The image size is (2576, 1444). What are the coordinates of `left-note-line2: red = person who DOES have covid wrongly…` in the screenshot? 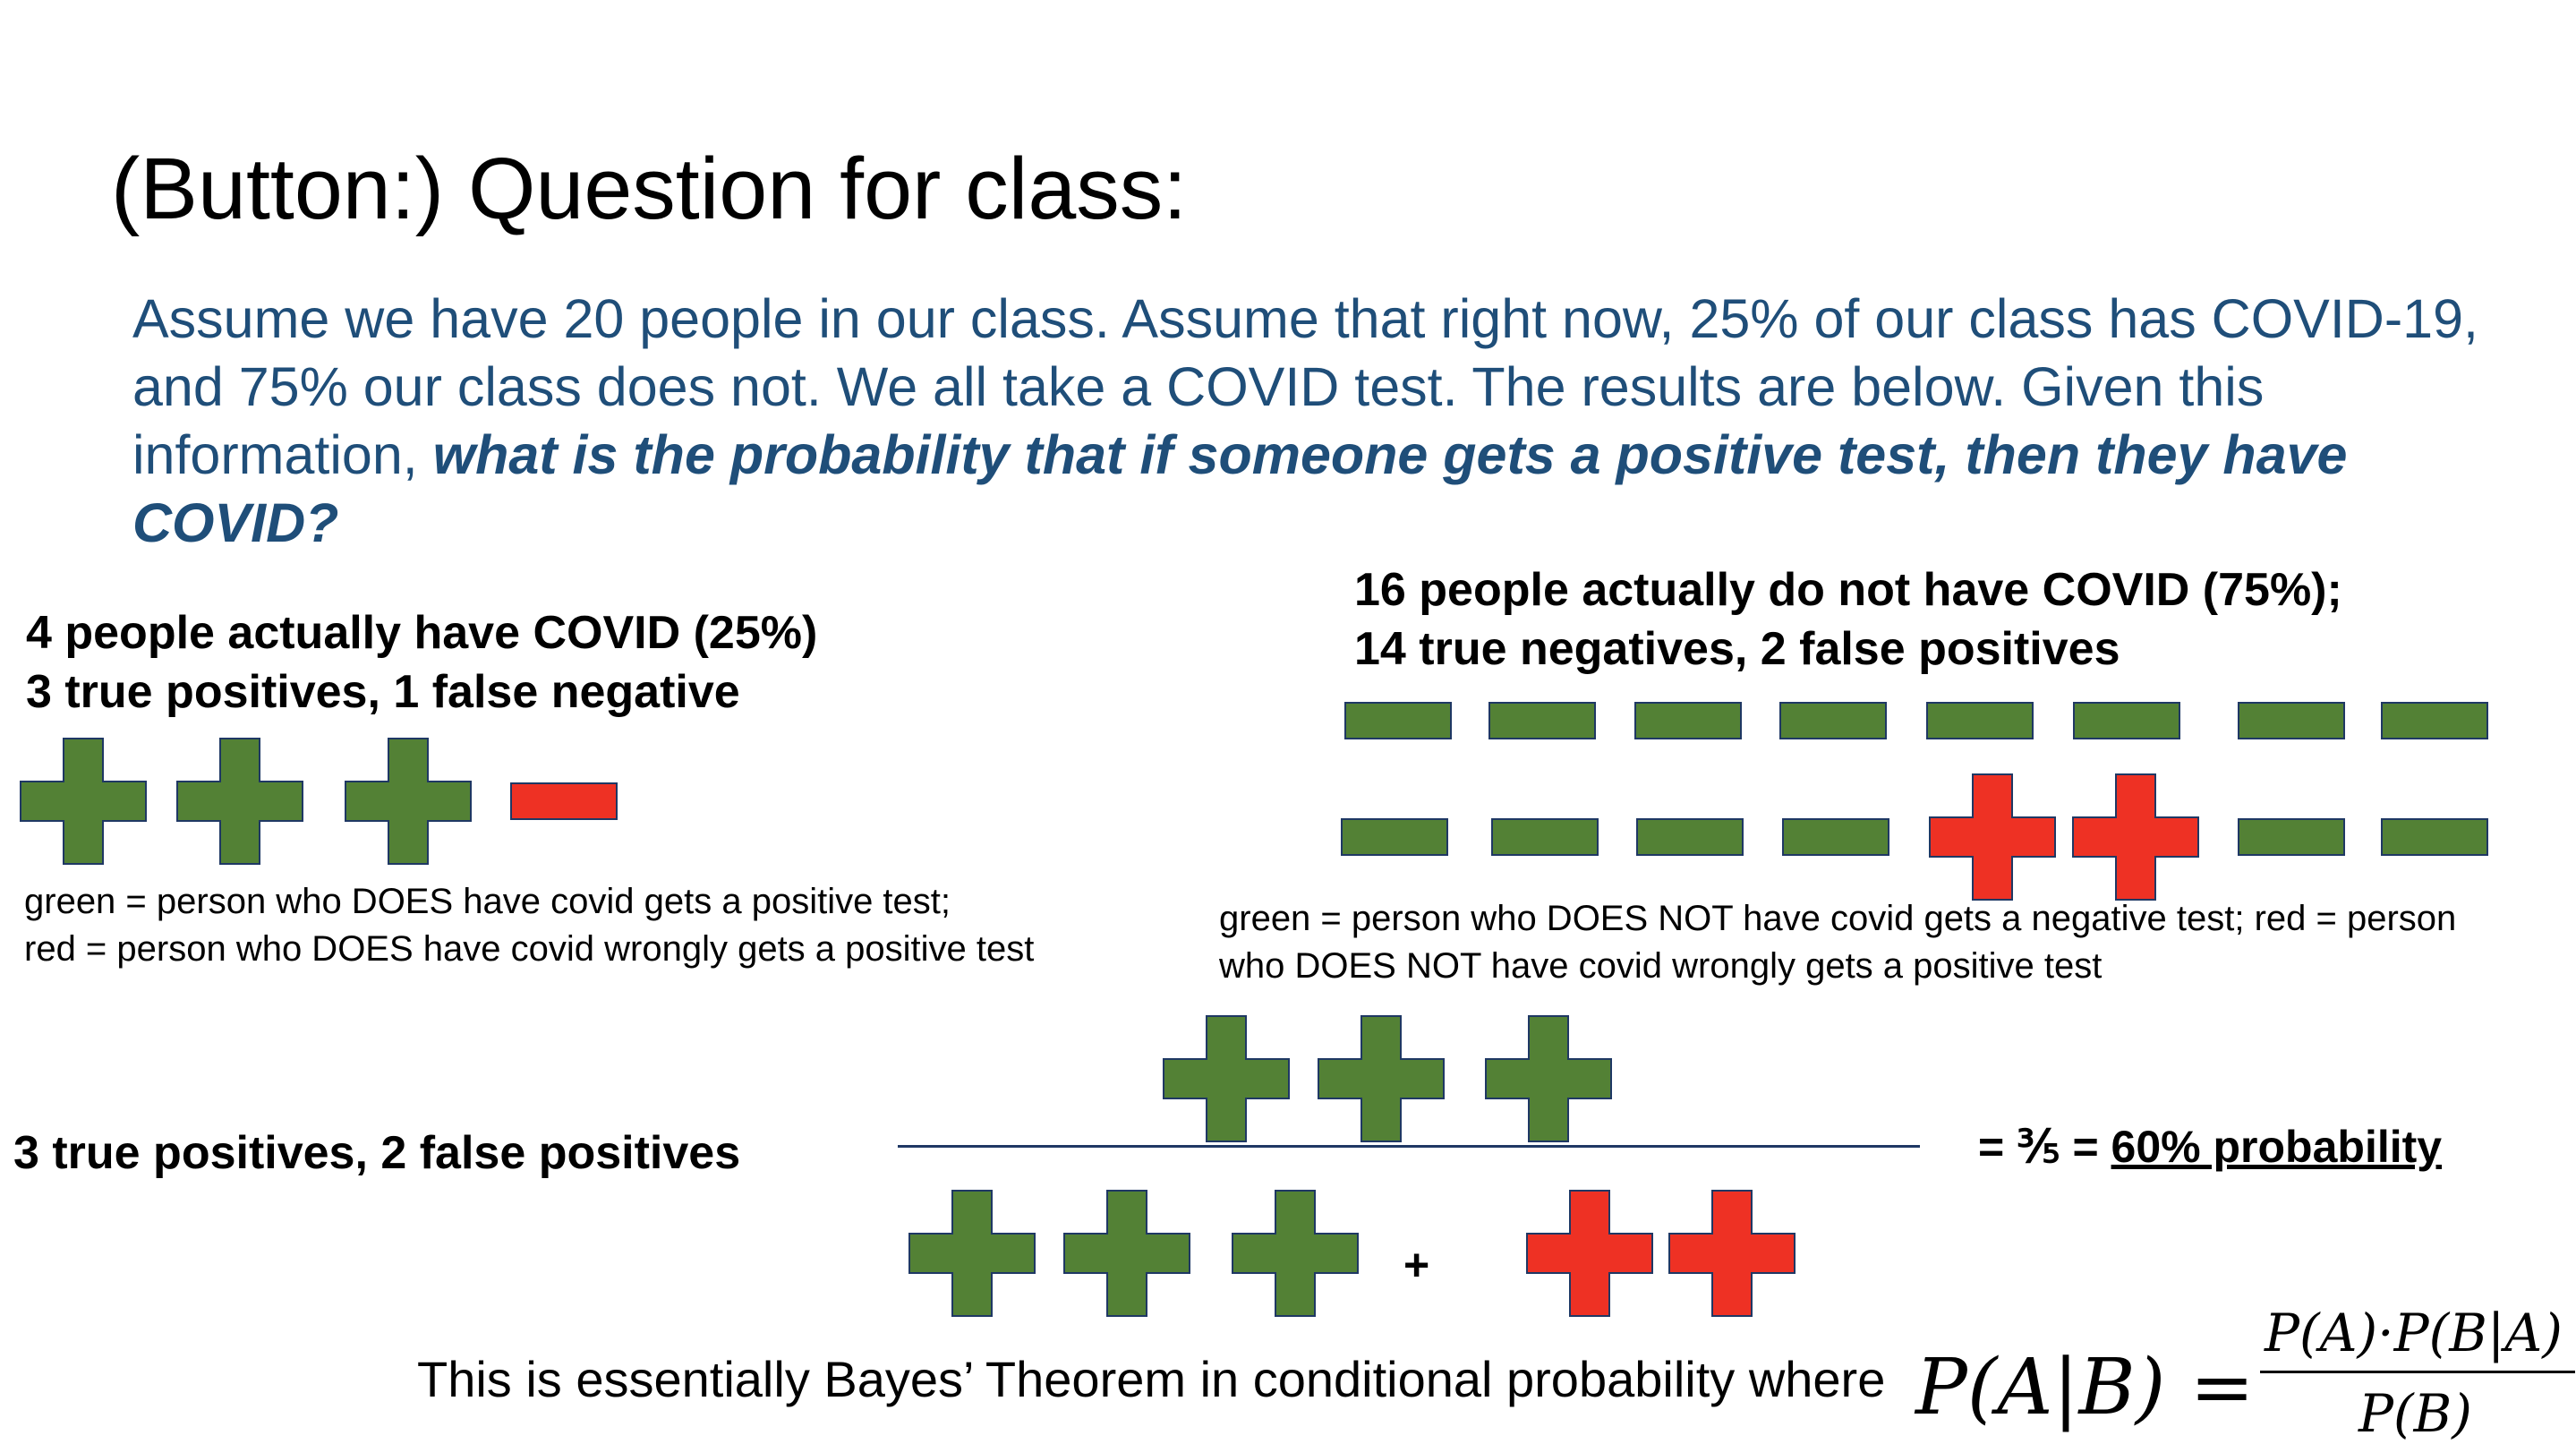 It's located at (529, 949).